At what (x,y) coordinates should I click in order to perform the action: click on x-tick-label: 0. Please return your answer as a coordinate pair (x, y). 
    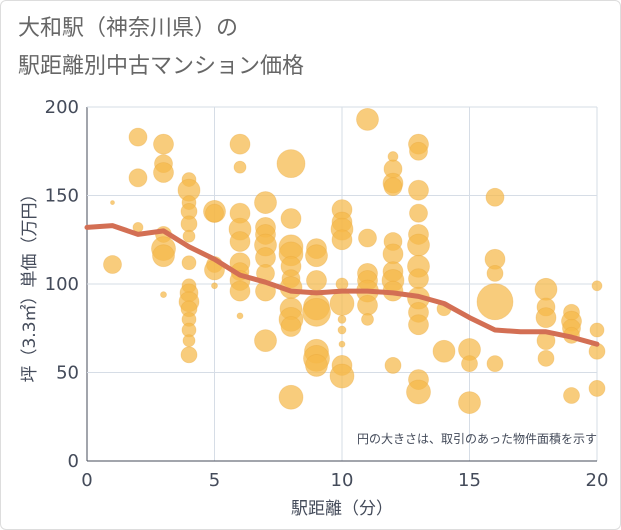
    Looking at the image, I should click on (86, 480).